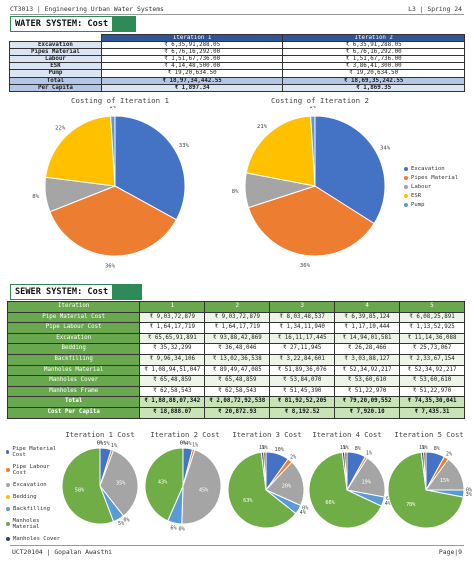 The width and height of the screenshot is (474, 561). Describe the element at coordinates (172, 402) in the screenshot. I see `sewer-cell: ₹ 1,88,88,07,342` at that location.